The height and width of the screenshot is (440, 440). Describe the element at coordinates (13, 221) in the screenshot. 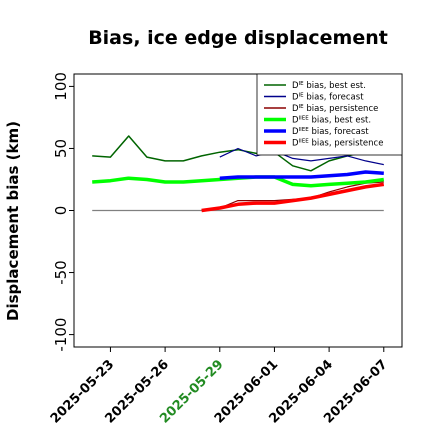

I see `y-axis-label: Displacement bias (km)` at that location.